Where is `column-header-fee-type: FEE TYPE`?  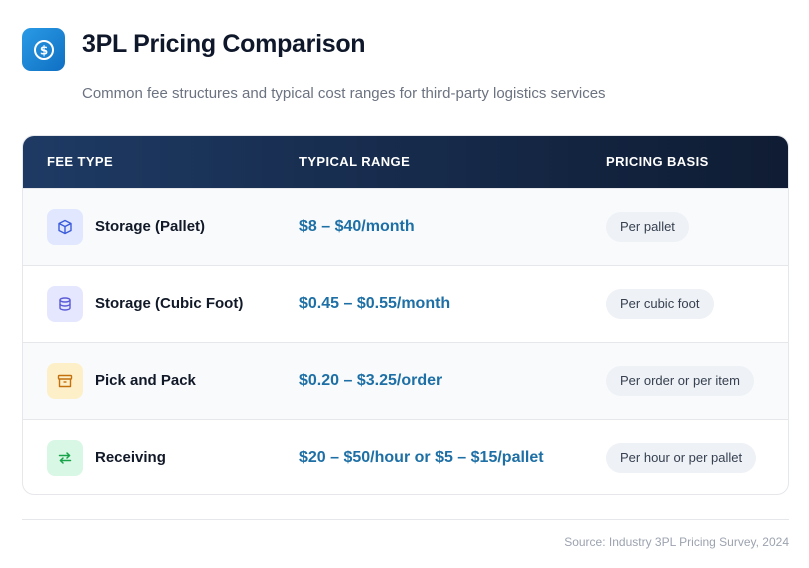
column-header-fee-type: FEE TYPE is located at coordinates (80, 161).